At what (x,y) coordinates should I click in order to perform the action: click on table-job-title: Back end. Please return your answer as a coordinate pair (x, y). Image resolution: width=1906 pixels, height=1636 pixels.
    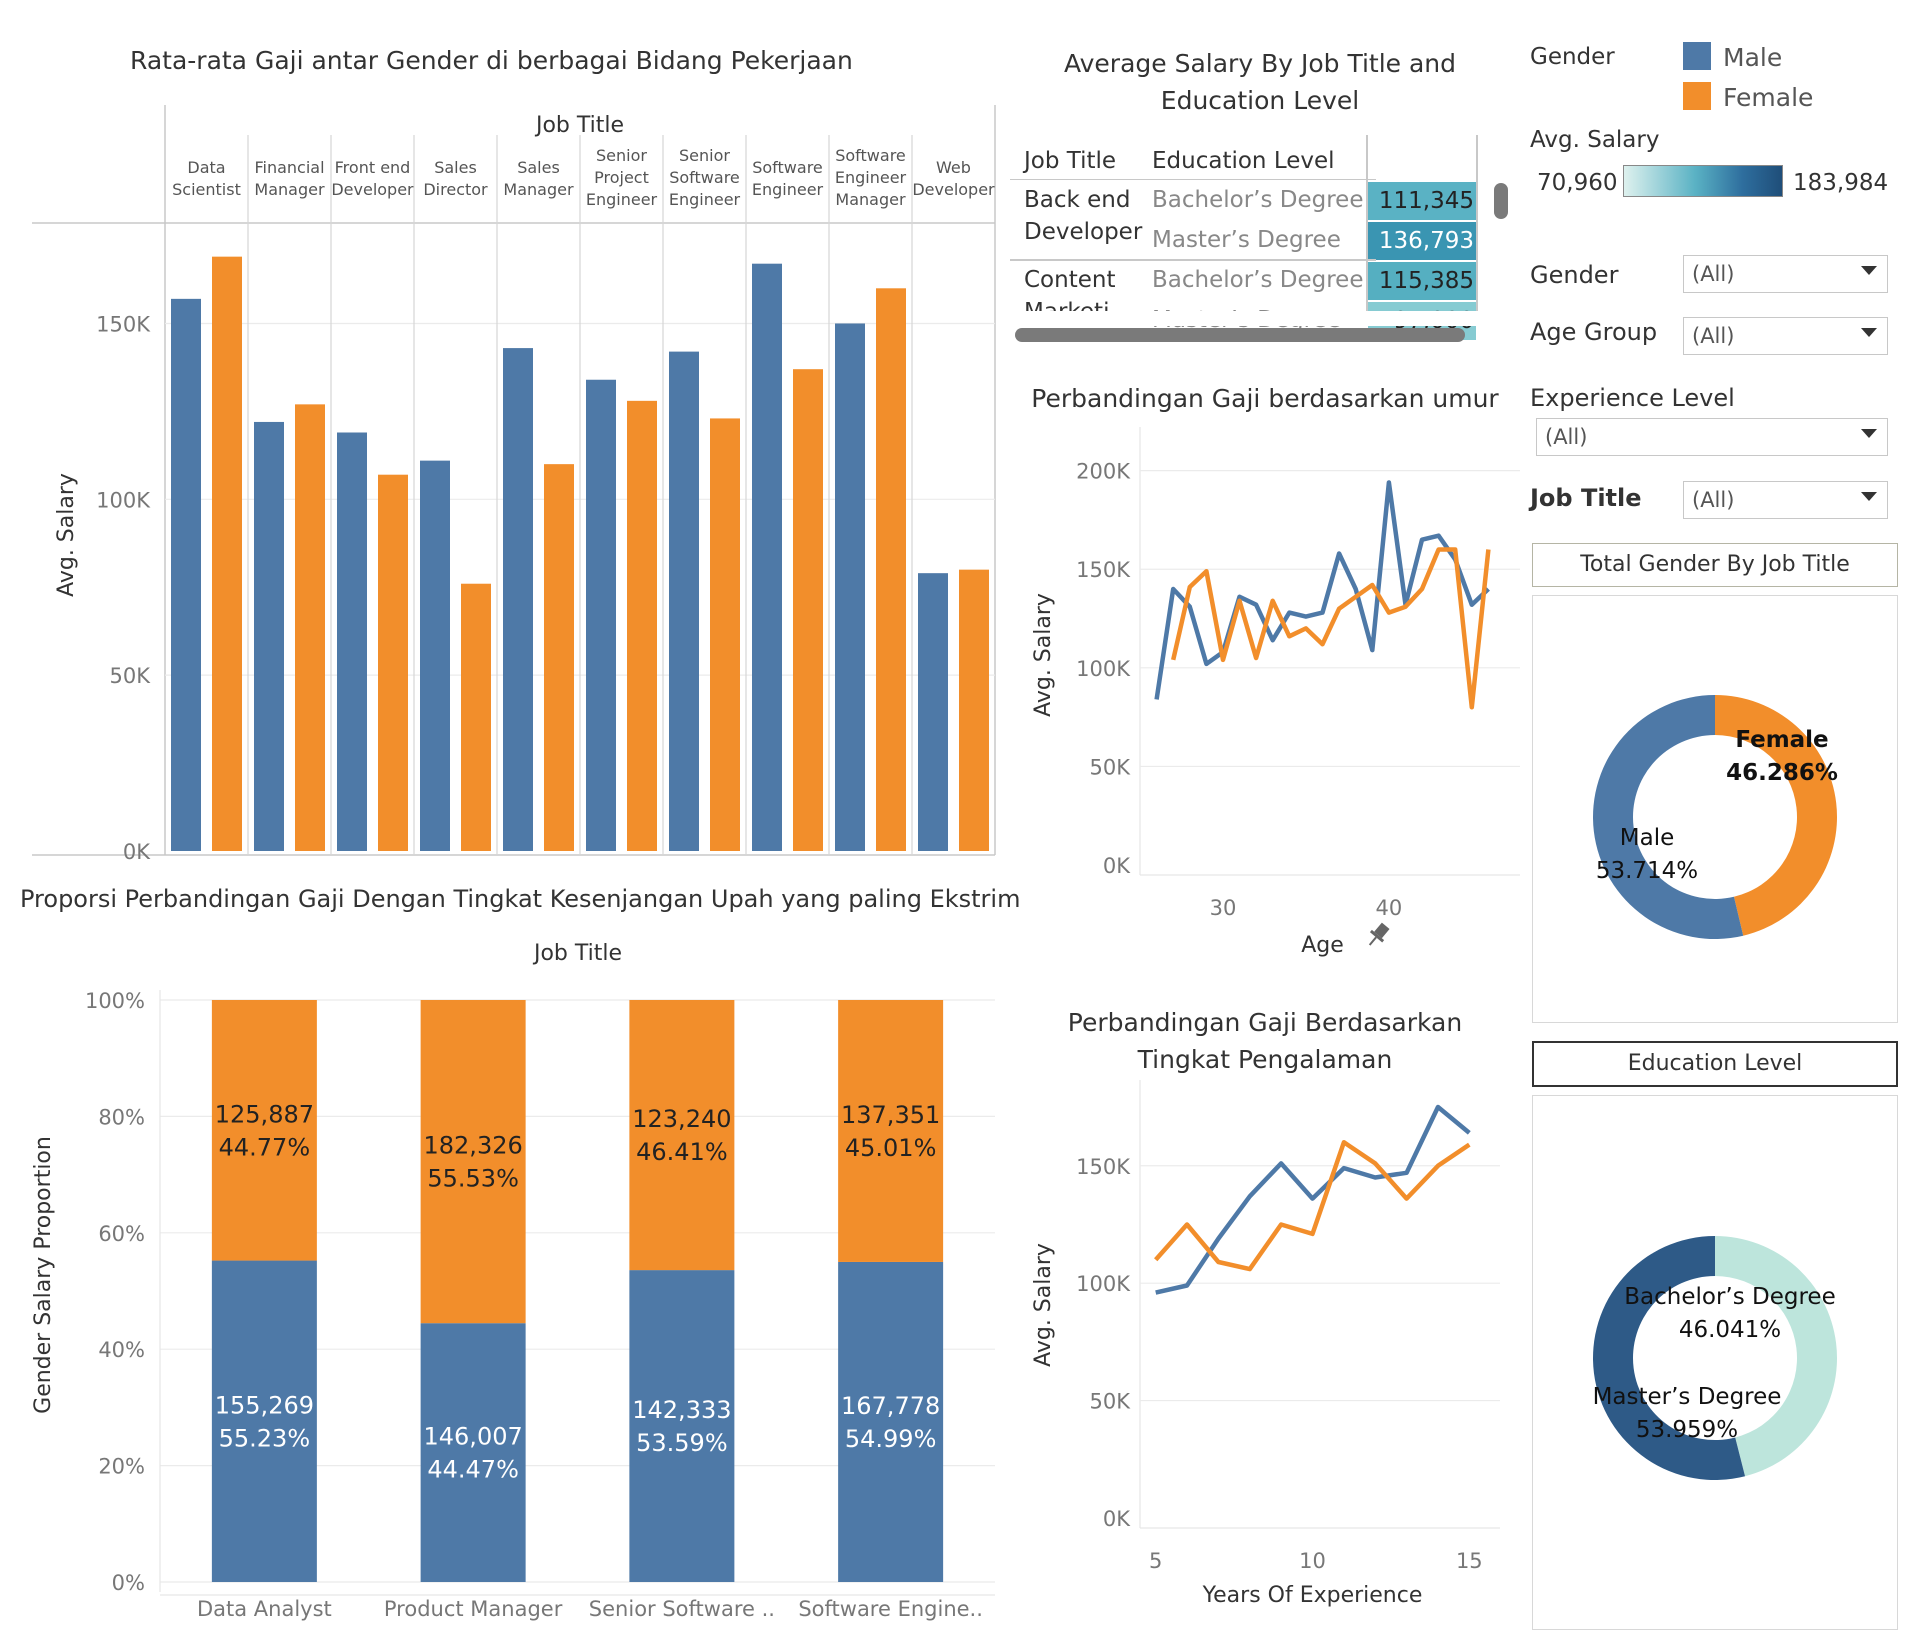
    Looking at the image, I should click on (1077, 200).